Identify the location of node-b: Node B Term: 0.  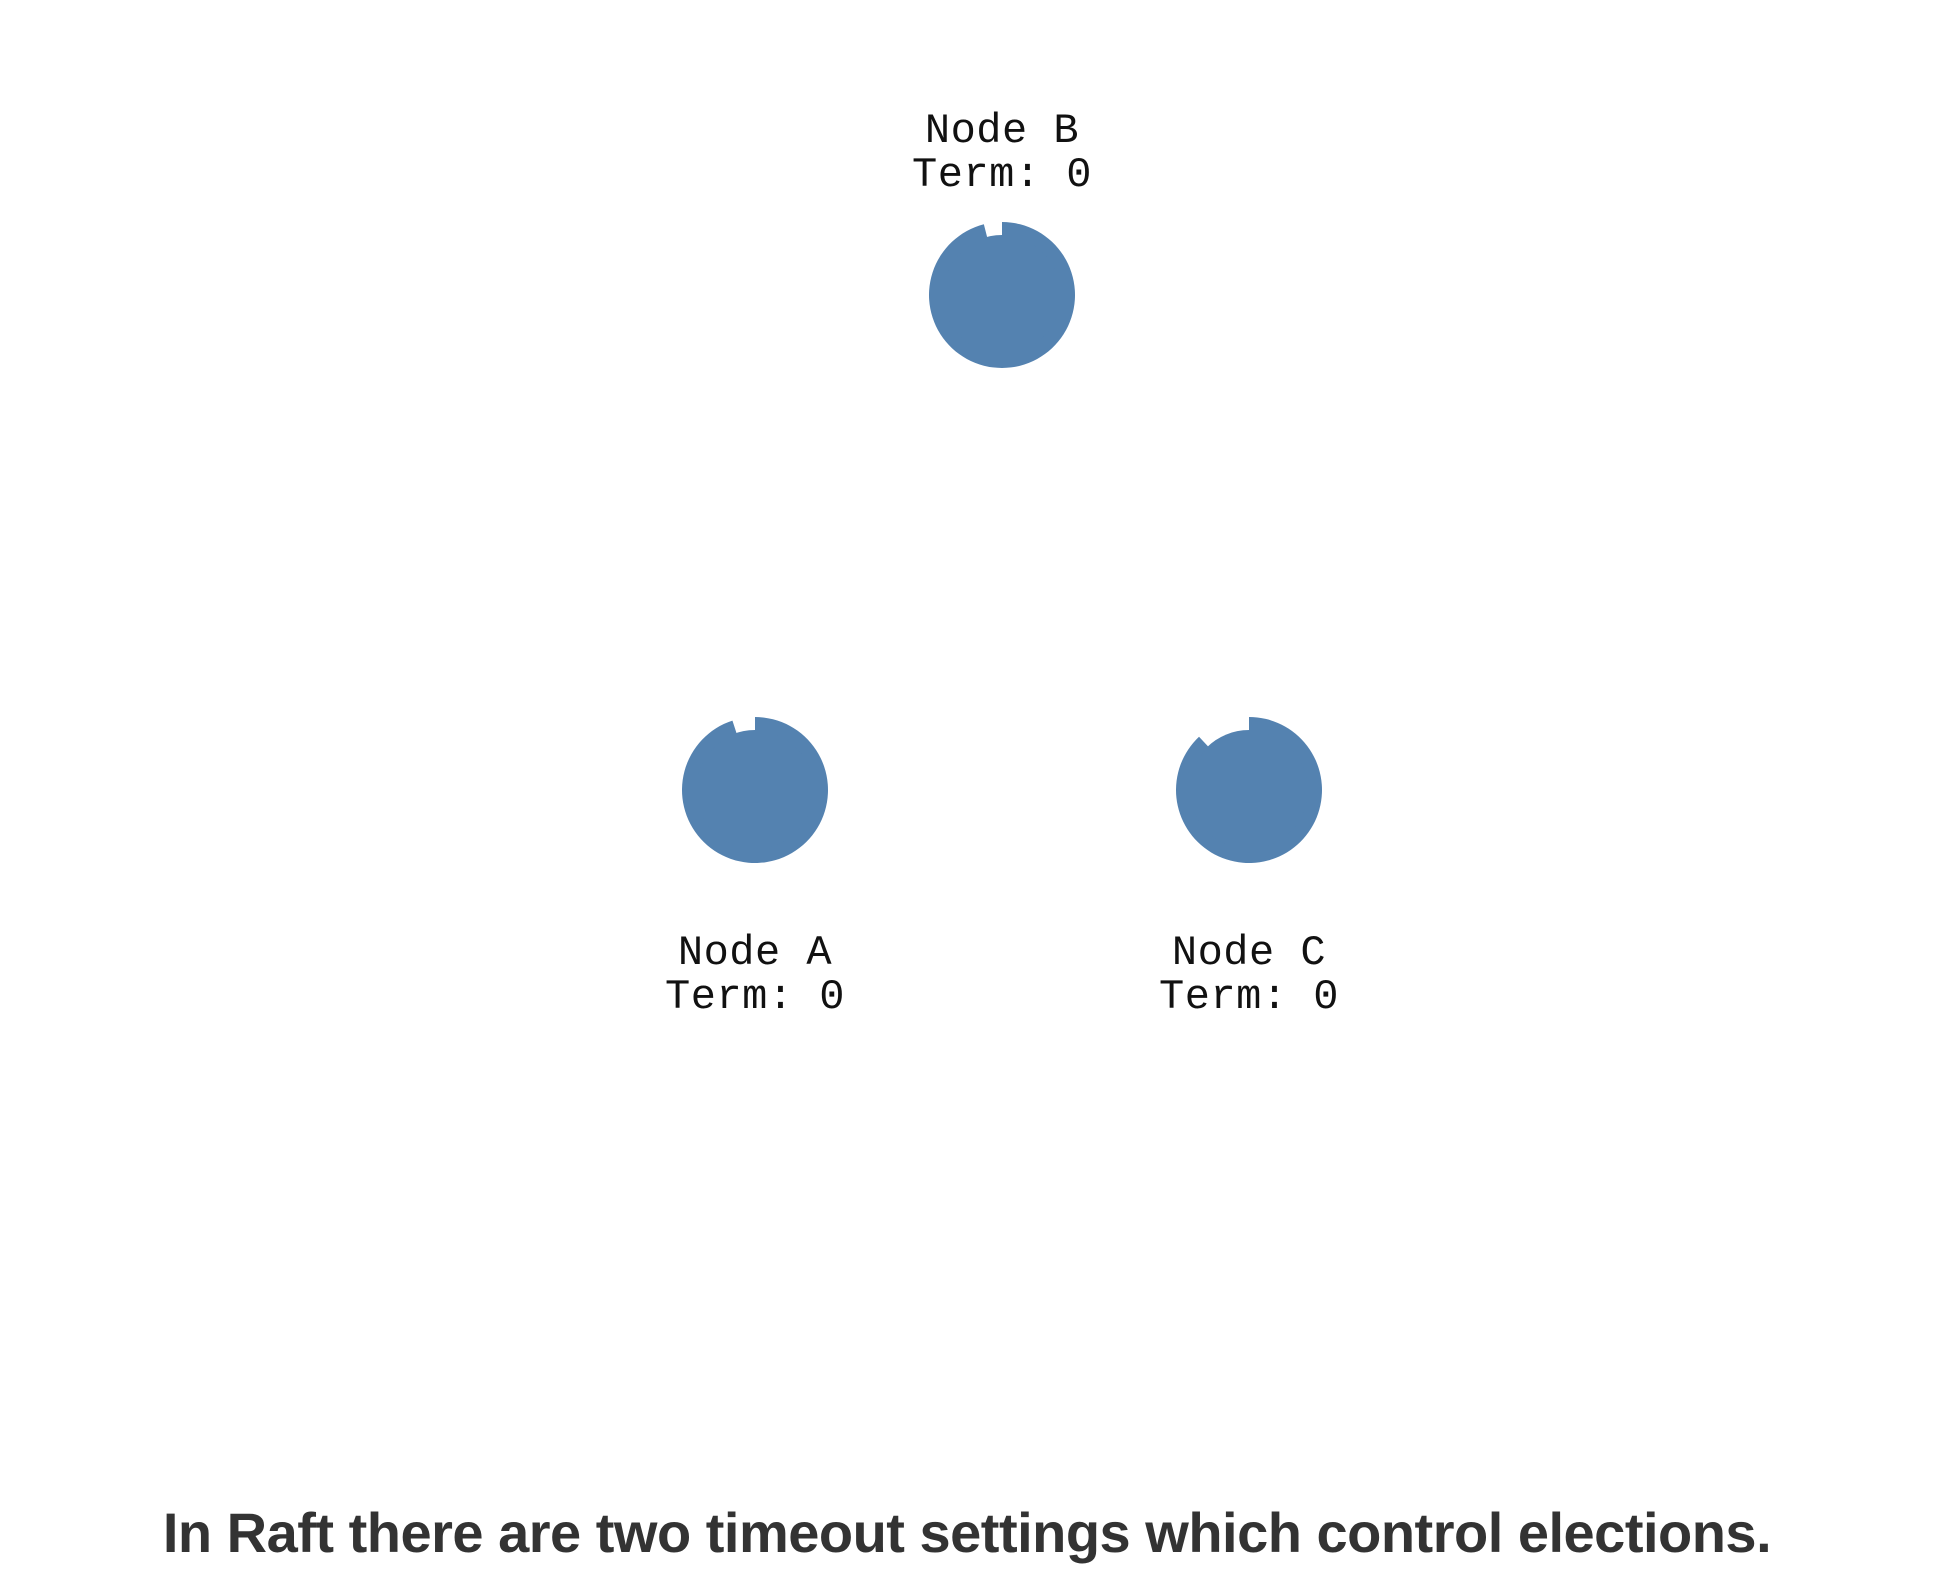
(1002, 305).